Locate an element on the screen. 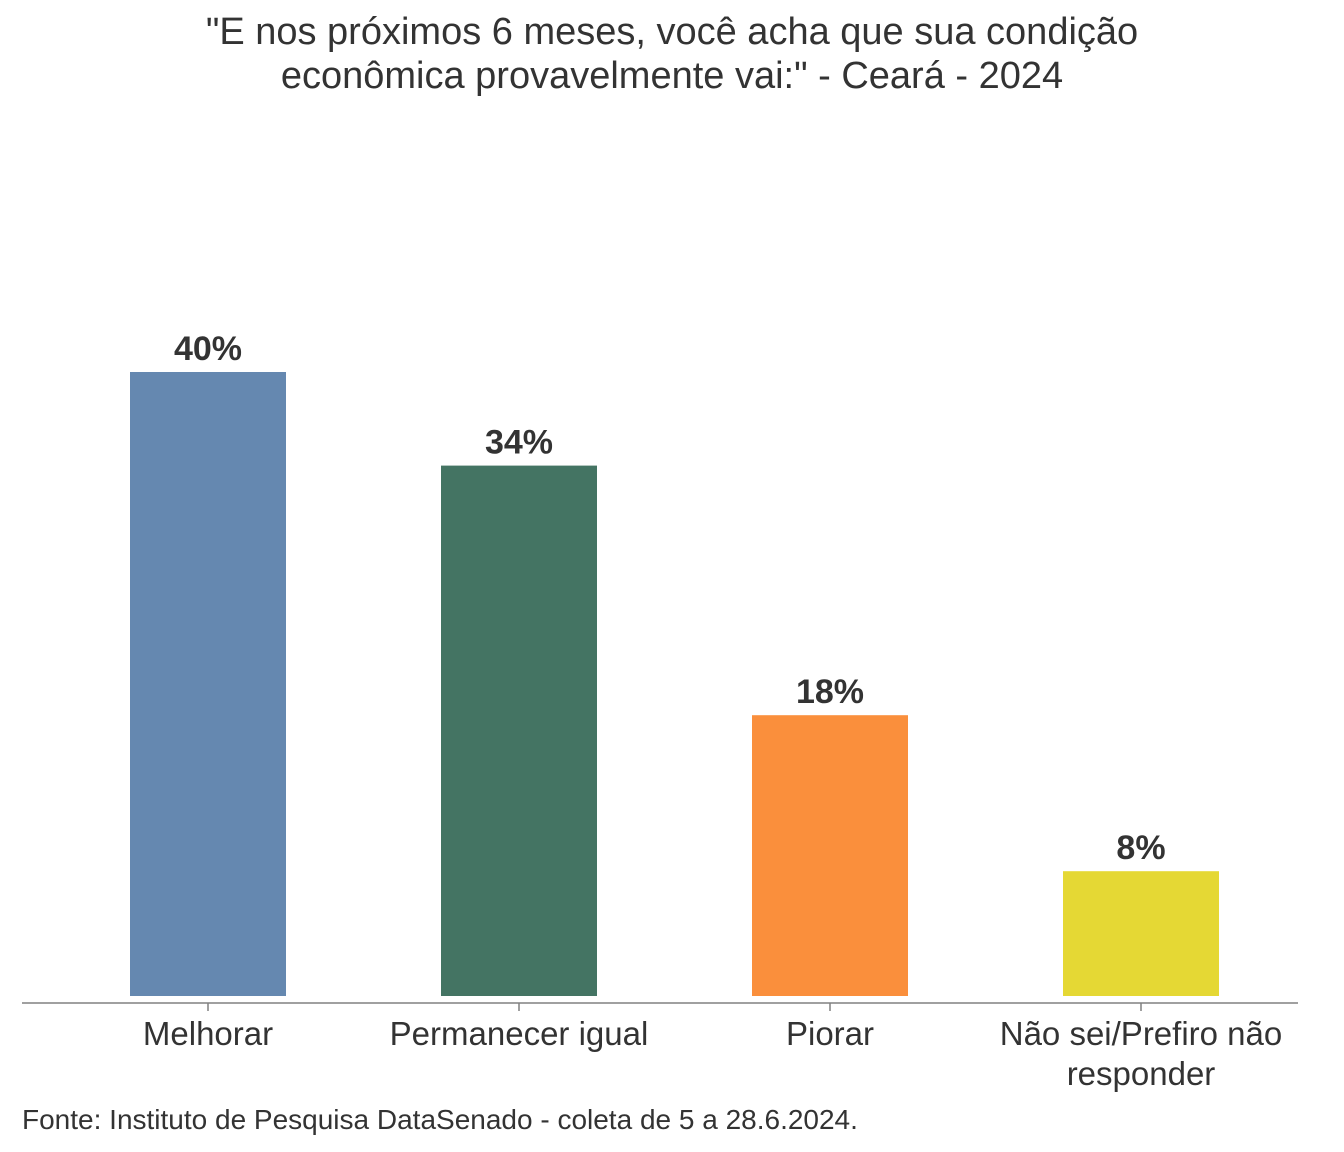 The width and height of the screenshot is (1344, 1152). x-tick-label-line: Permanecer igual is located at coordinates (519, 1033).